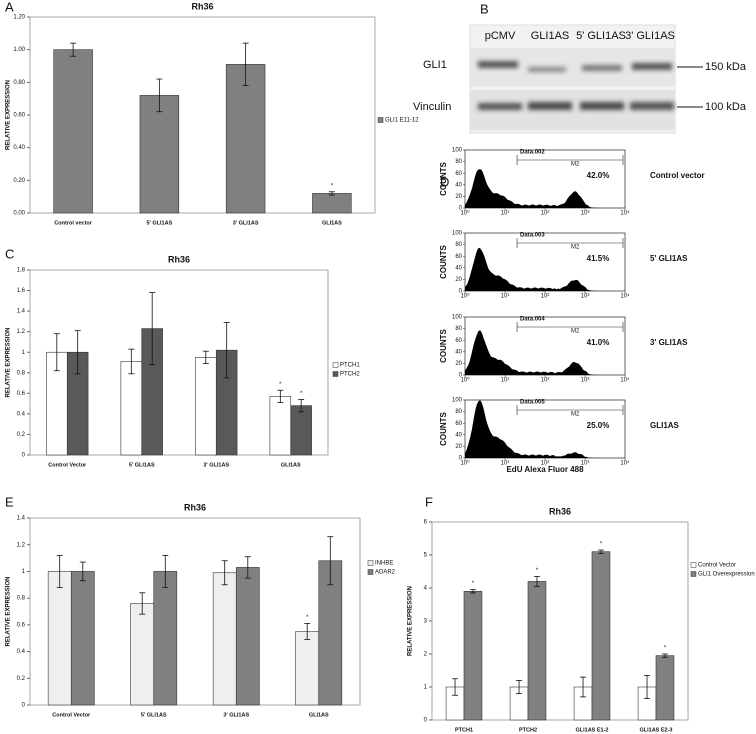 This screenshot has width=756, height=734. Describe the element at coordinates (9, 253) in the screenshot. I see `panel-letter: C` at that location.